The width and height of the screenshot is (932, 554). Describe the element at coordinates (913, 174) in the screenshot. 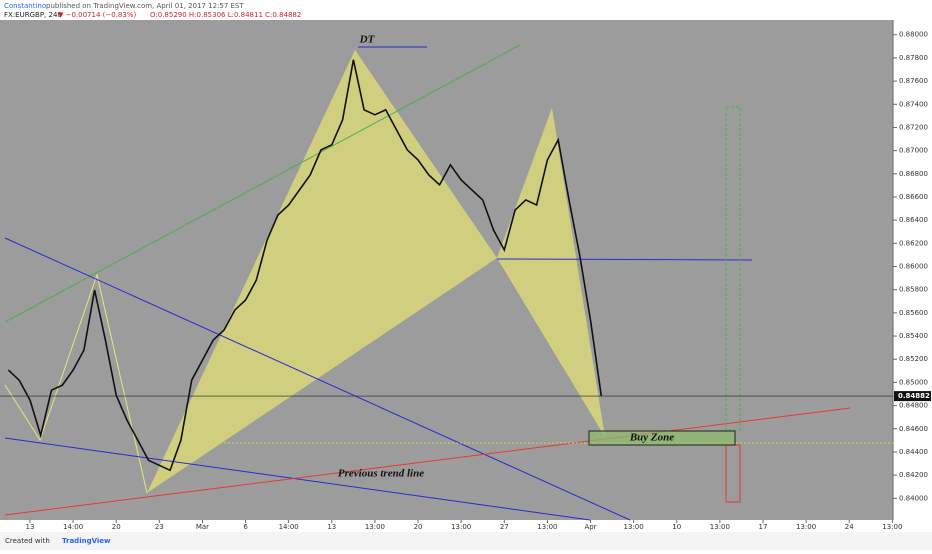

I see `y-tick-label: 0.86800` at that location.